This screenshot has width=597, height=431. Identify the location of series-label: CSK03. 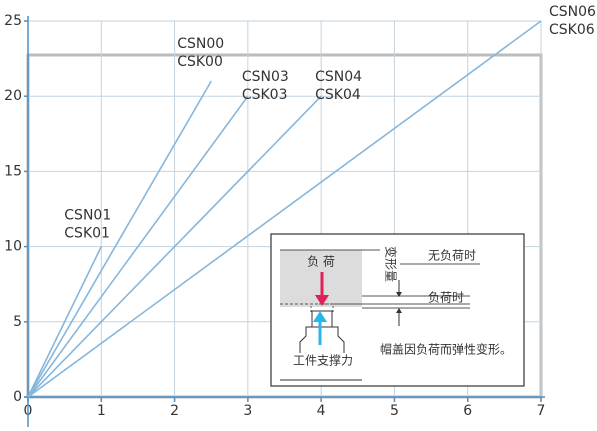
(265, 95).